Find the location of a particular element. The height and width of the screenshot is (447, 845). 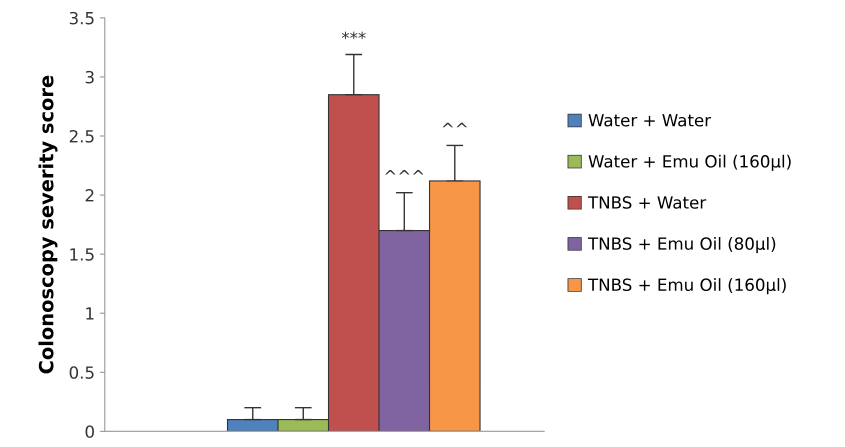

y-tick-label: 1.5 is located at coordinates (82, 254).